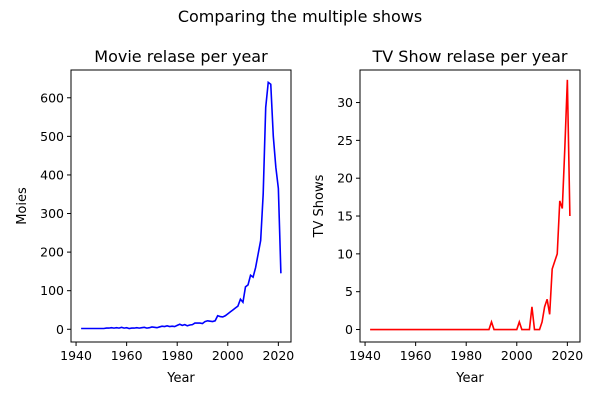 The height and width of the screenshot is (400, 600). I want to click on movies-x-tick-label: 2000, so click(228, 355).